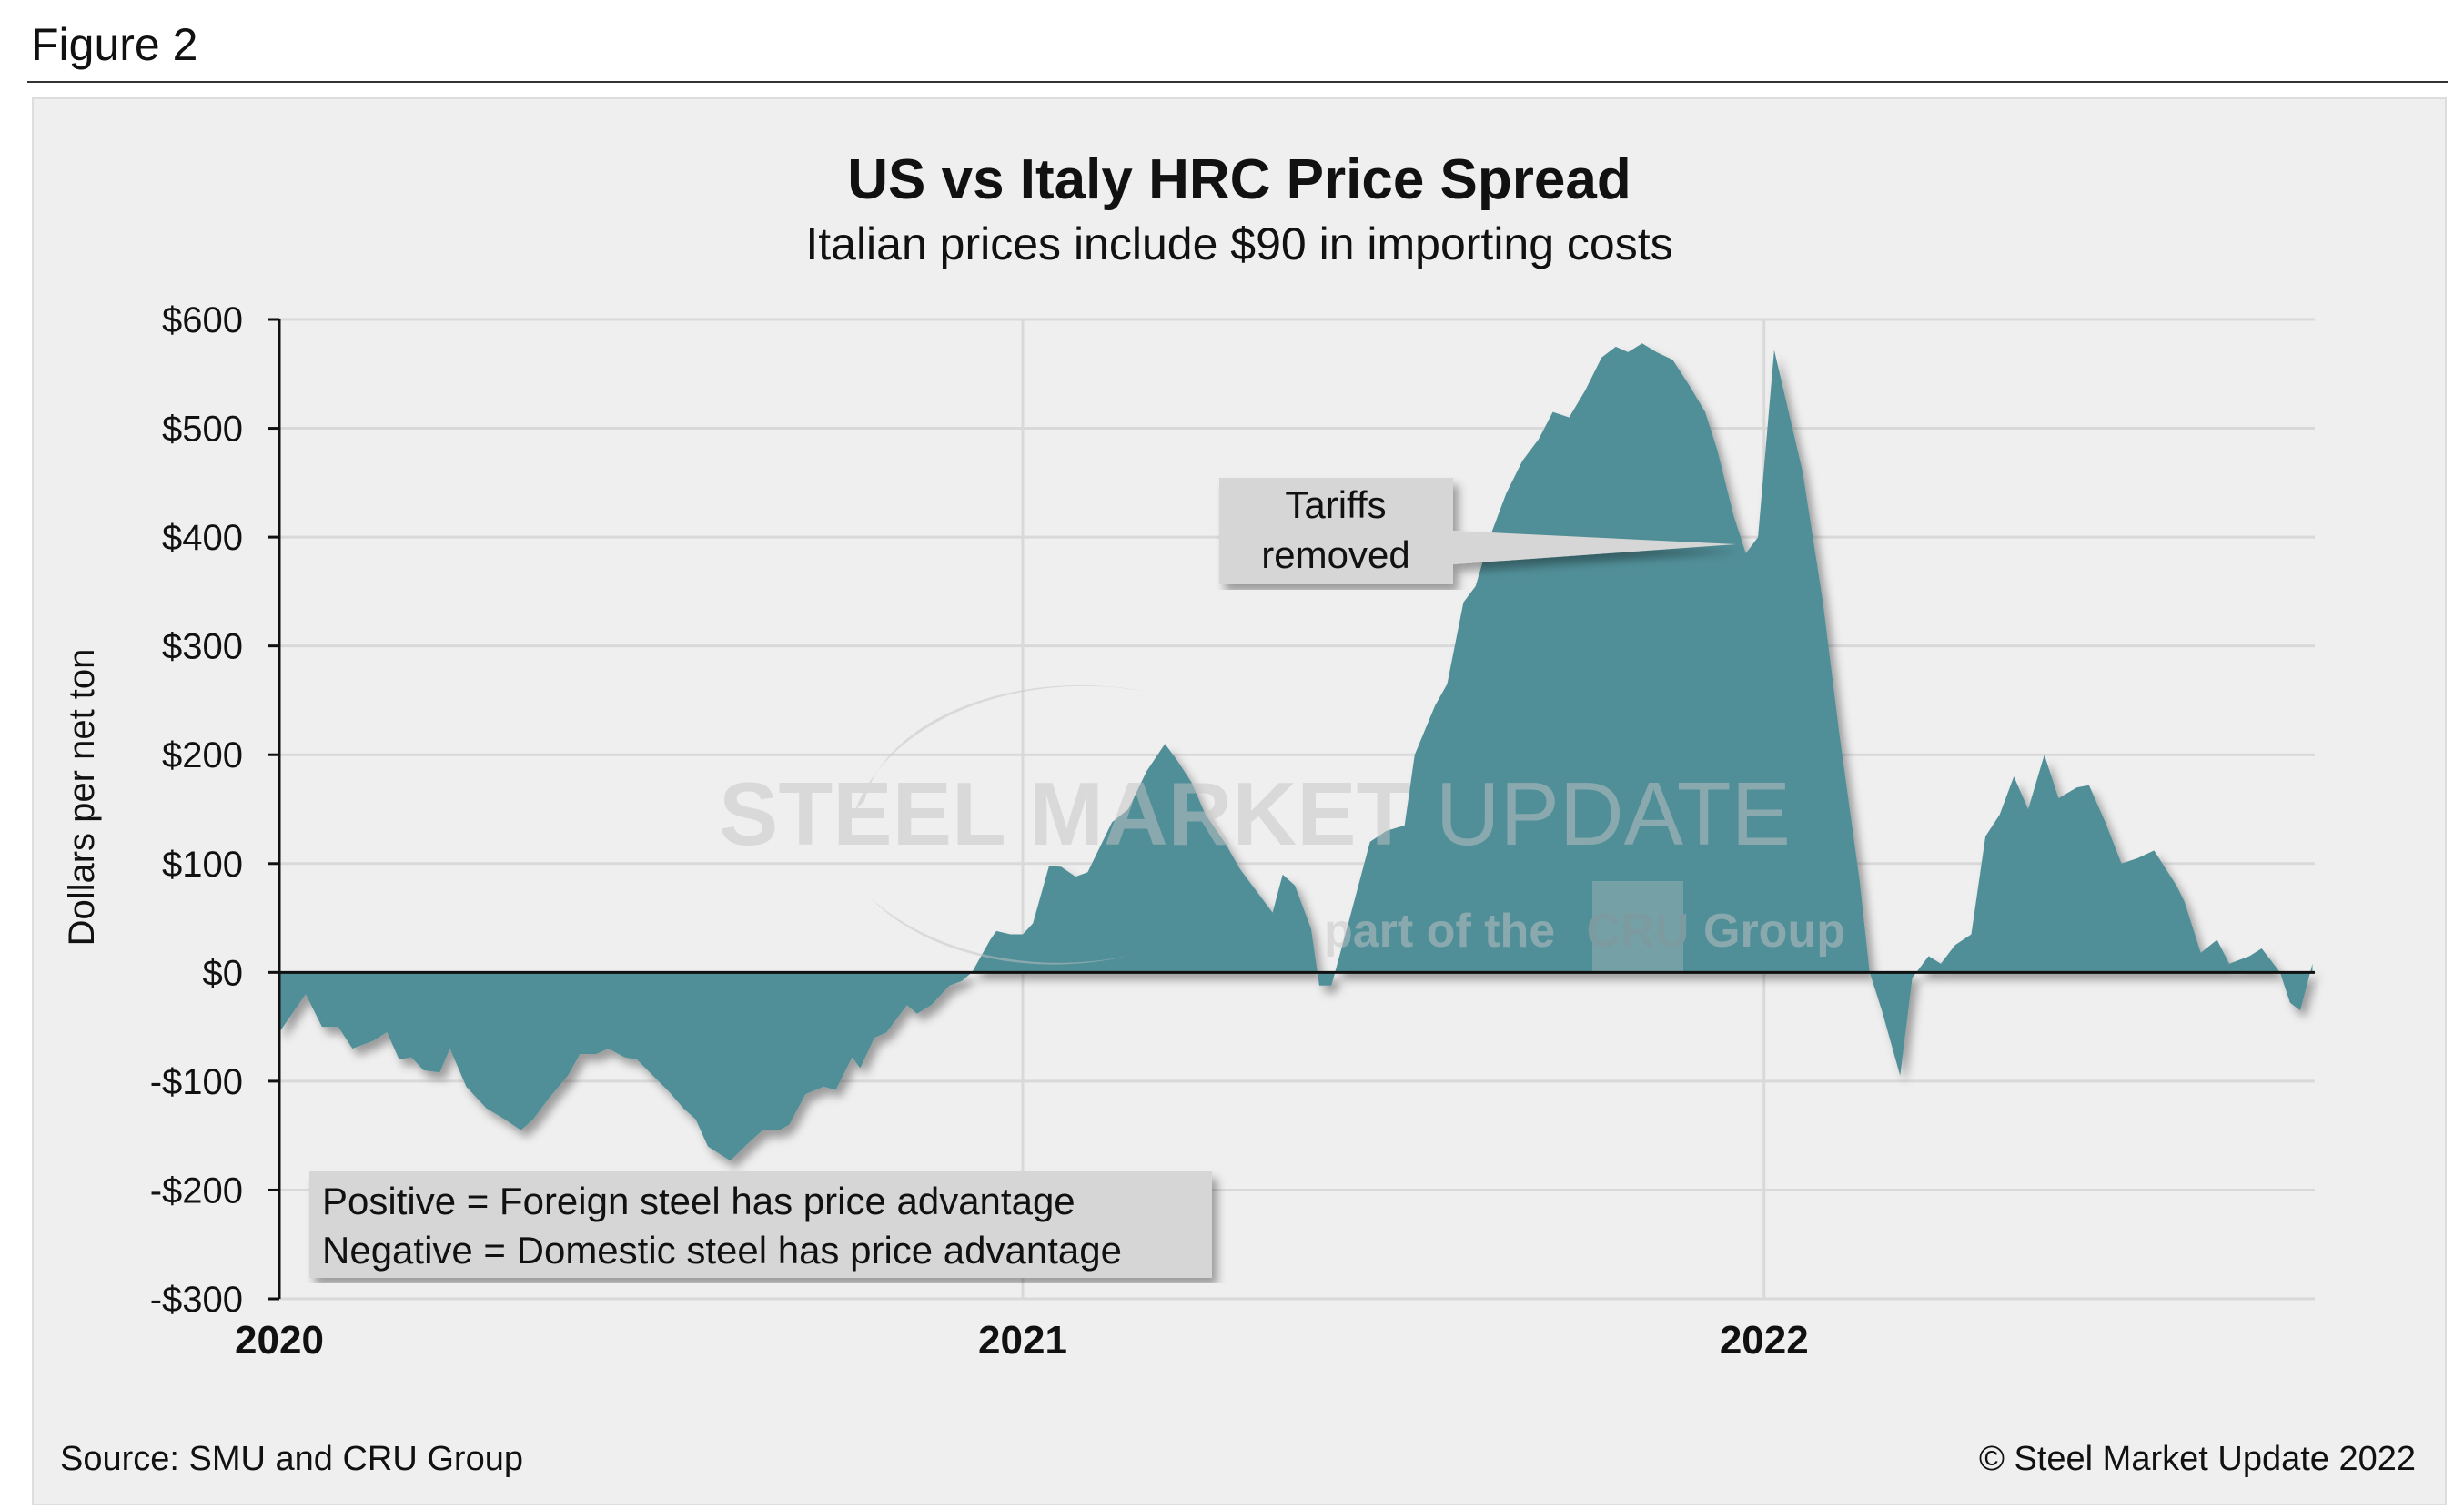  Describe the element at coordinates (1239, 179) in the screenshot. I see `chart-title: US vs Italy HRC Price Spread` at that location.